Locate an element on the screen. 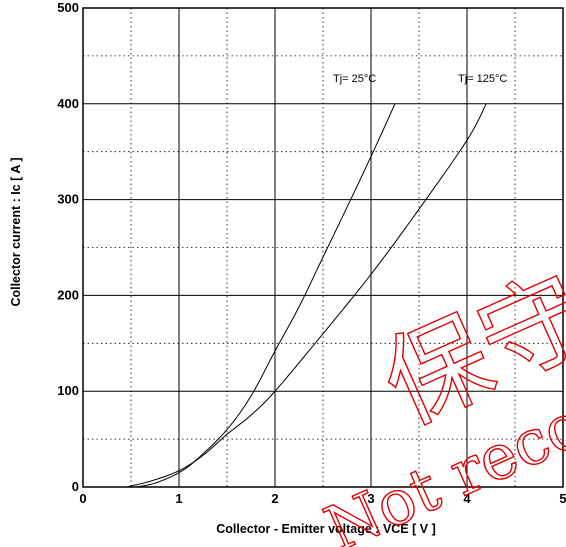  y-tick-label: 300 is located at coordinates (68, 199).